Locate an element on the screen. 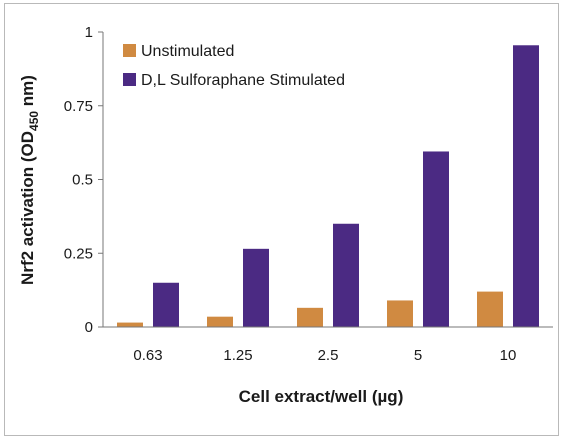 This screenshot has width=565, height=441. x-axis-title: Cell extract/well (µg) is located at coordinates (321, 396).